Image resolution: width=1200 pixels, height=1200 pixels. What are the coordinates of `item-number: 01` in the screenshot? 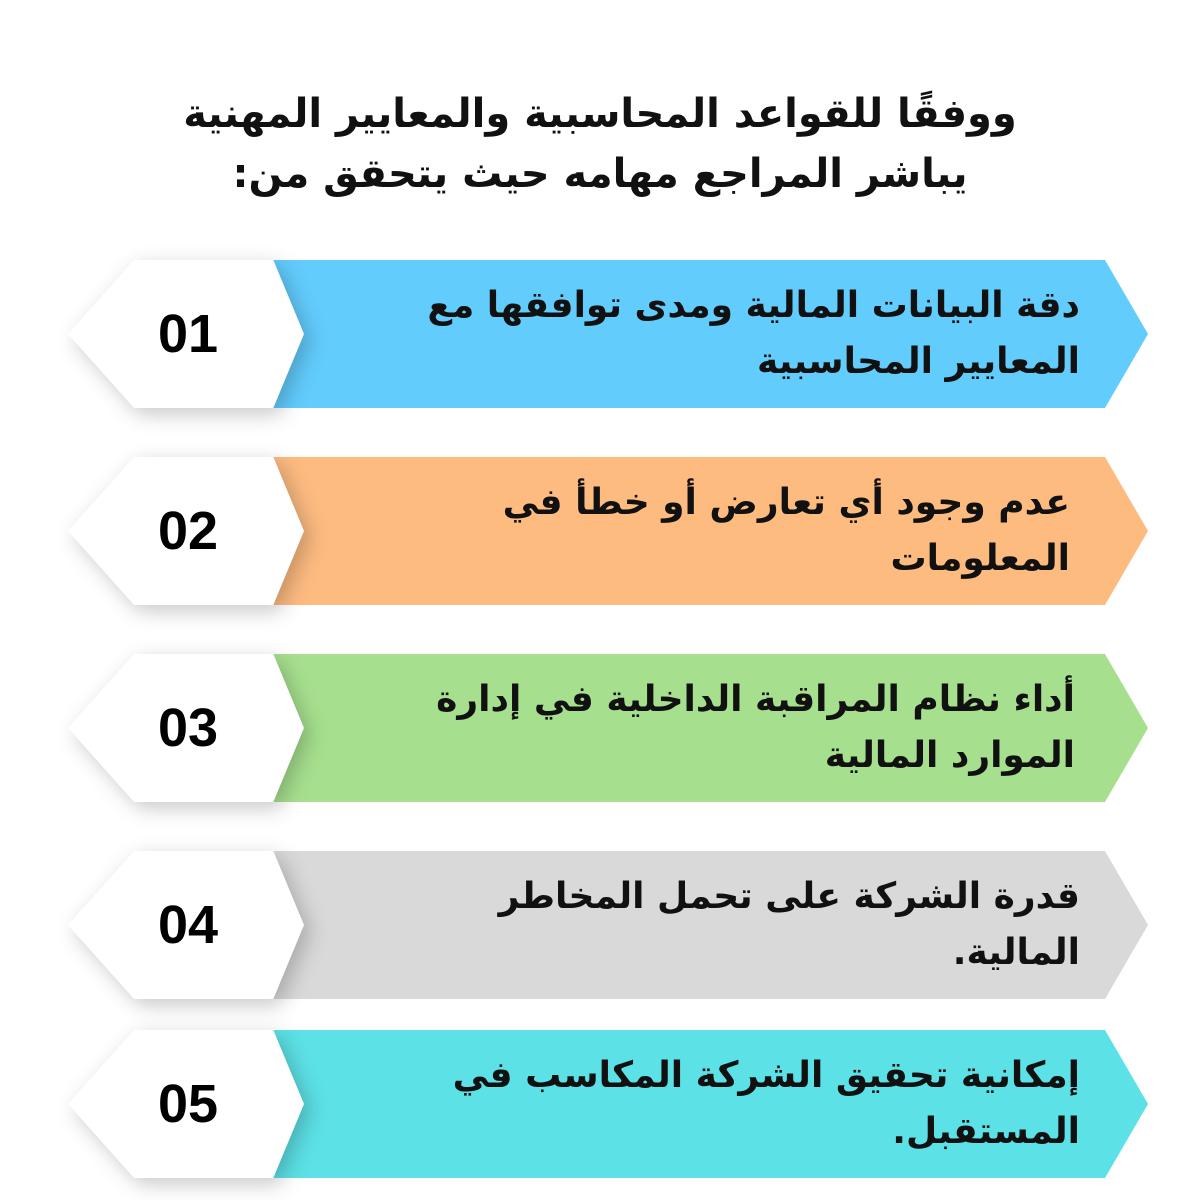 It's located at (188, 334).